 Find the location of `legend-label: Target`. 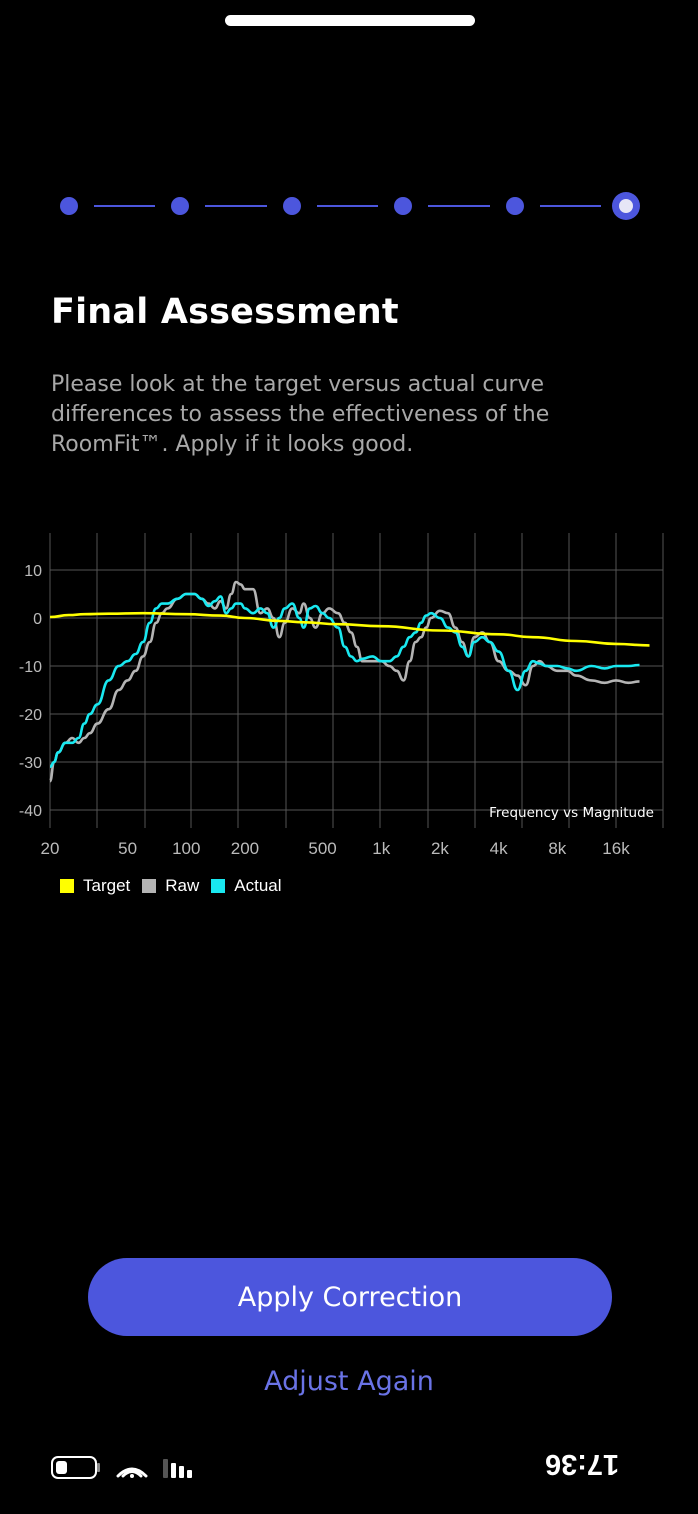

legend-label: Target is located at coordinates (107, 885).